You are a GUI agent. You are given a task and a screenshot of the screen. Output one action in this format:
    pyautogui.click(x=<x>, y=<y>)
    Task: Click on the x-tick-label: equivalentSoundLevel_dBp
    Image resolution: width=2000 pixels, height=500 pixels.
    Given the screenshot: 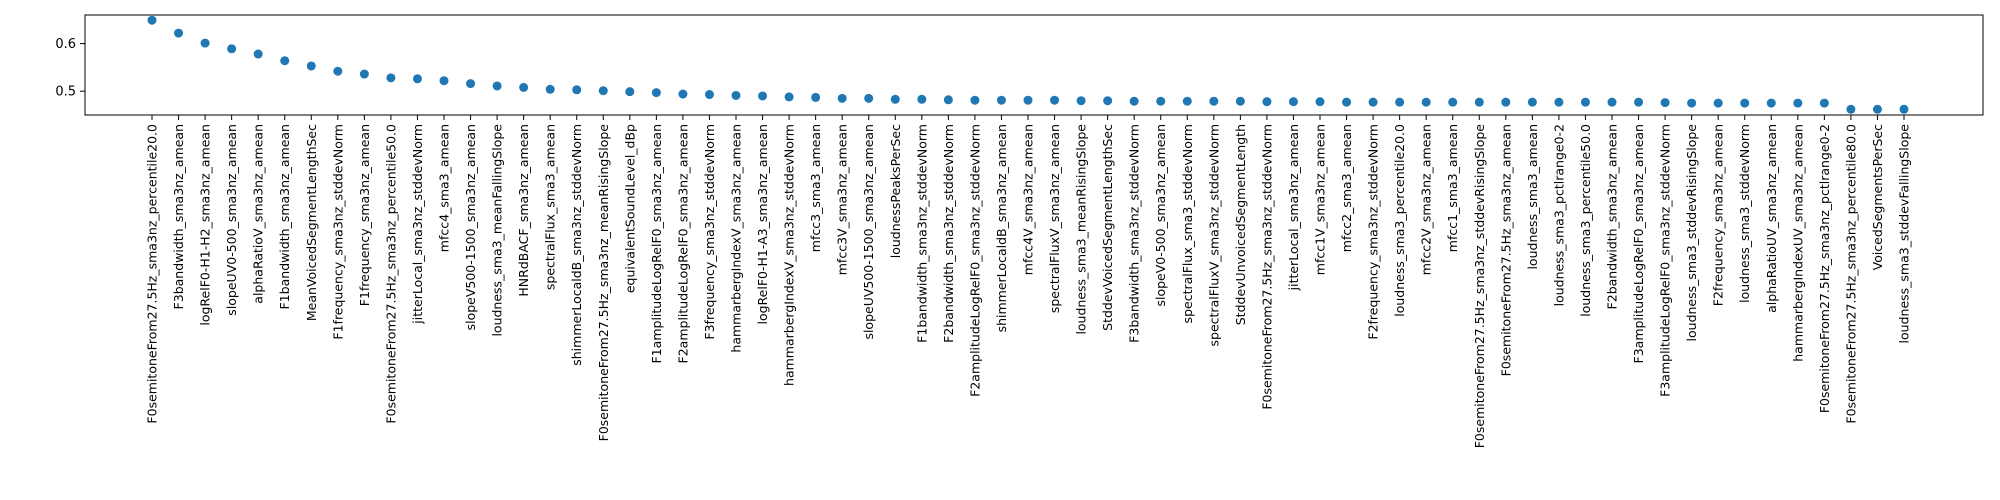 What is the action you would take?
    pyautogui.click(x=629, y=208)
    